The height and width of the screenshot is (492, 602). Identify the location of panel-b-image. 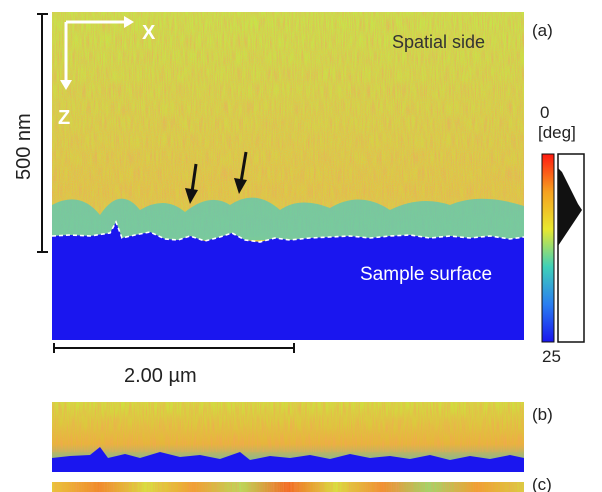
(288, 437).